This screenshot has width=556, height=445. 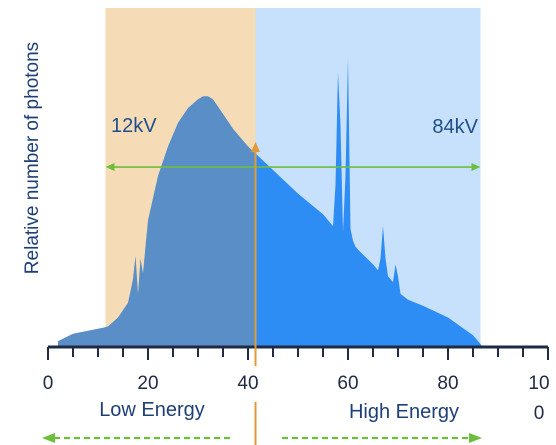 What do you see at coordinates (293, 167) in the screenshot?
I see `kv-range-arrow` at bounding box center [293, 167].